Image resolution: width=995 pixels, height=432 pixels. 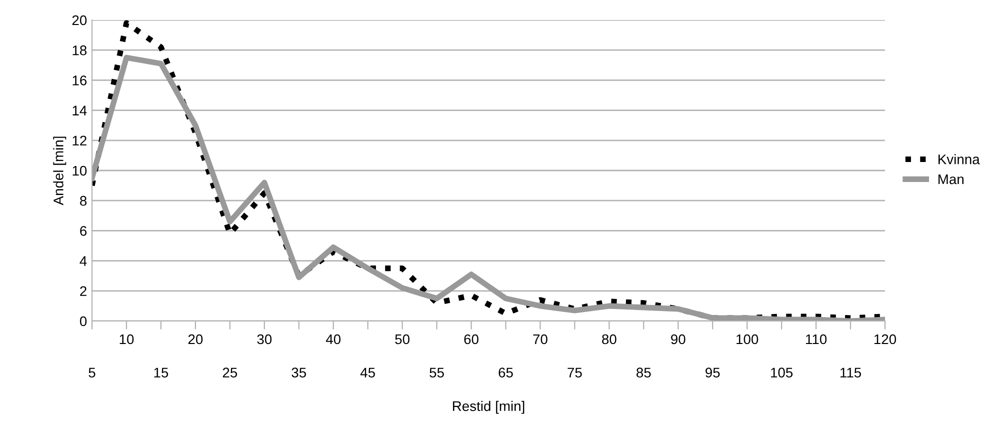 I want to click on x-tick-label: 70, so click(x=540, y=339).